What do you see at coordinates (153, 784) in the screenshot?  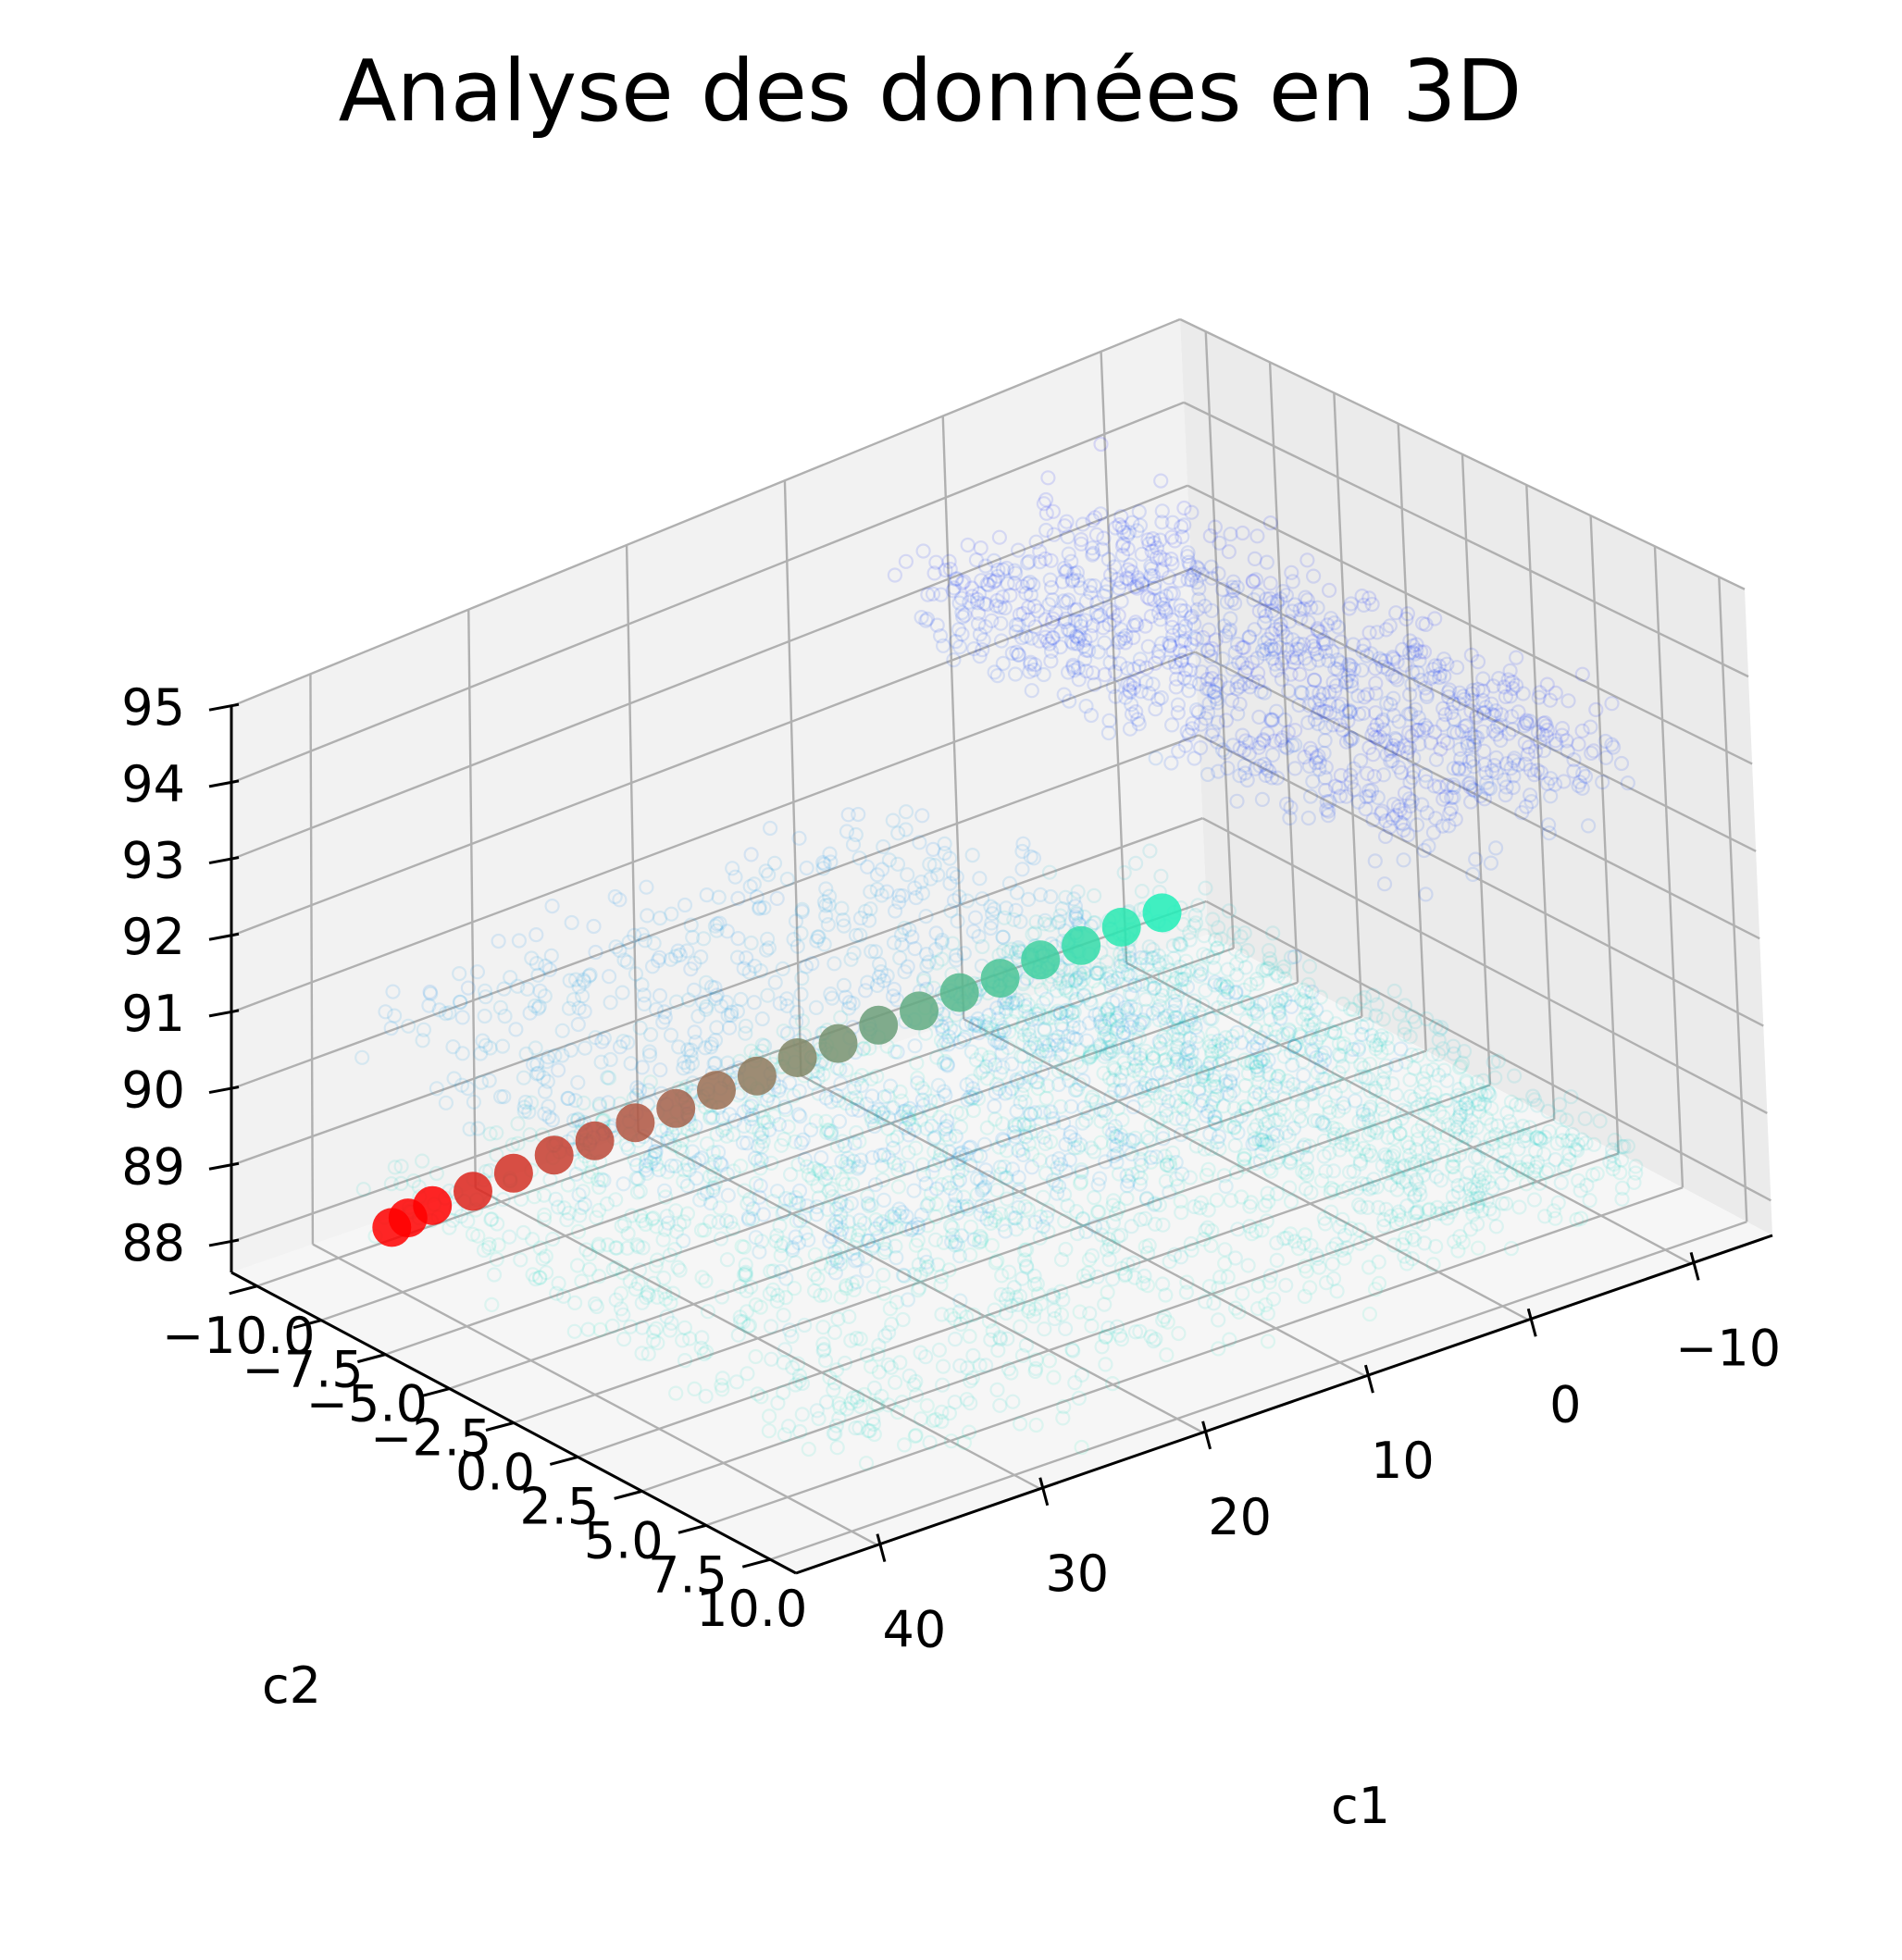 I see `z-tick-label-6: 94` at bounding box center [153, 784].